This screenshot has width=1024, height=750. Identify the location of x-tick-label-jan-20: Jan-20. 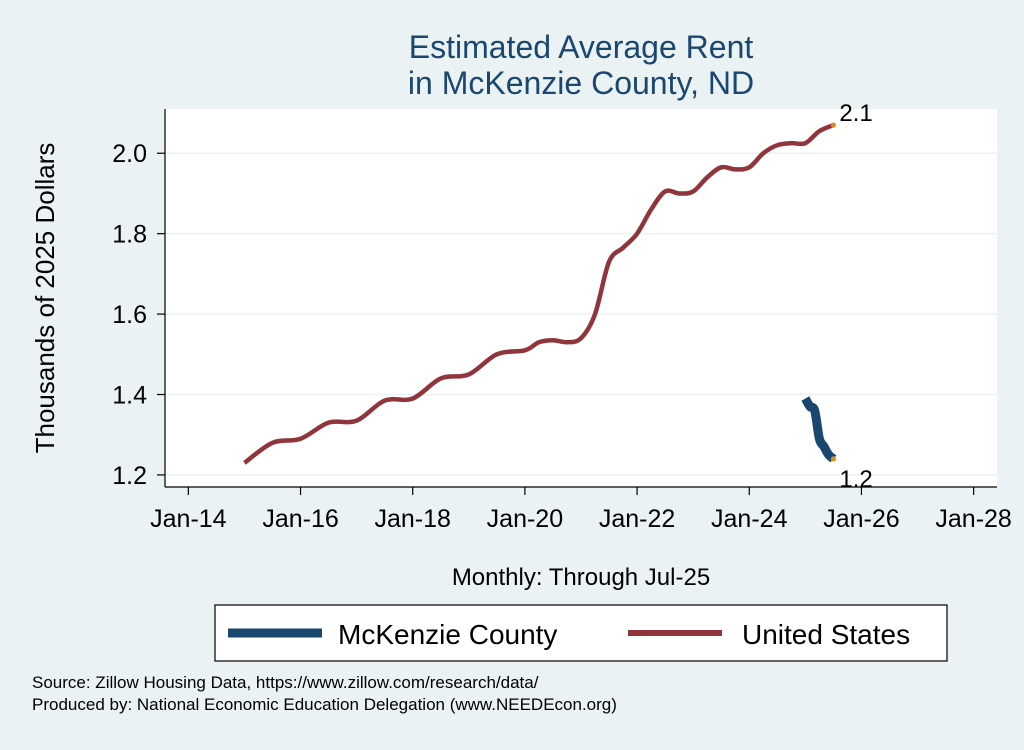
(525, 519).